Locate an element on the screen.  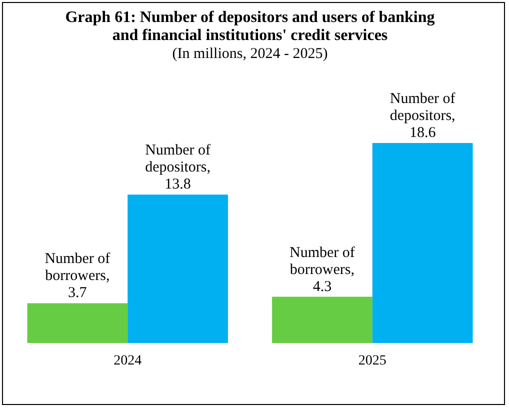
text: Number of borrowers, is located at coordinates (322, 261).